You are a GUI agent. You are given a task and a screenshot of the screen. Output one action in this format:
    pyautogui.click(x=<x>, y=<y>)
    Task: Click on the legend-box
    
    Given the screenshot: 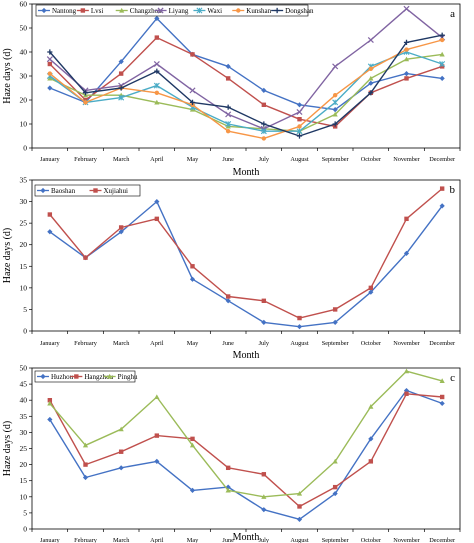 What is the action you would take?
    pyautogui.click(x=172, y=10)
    